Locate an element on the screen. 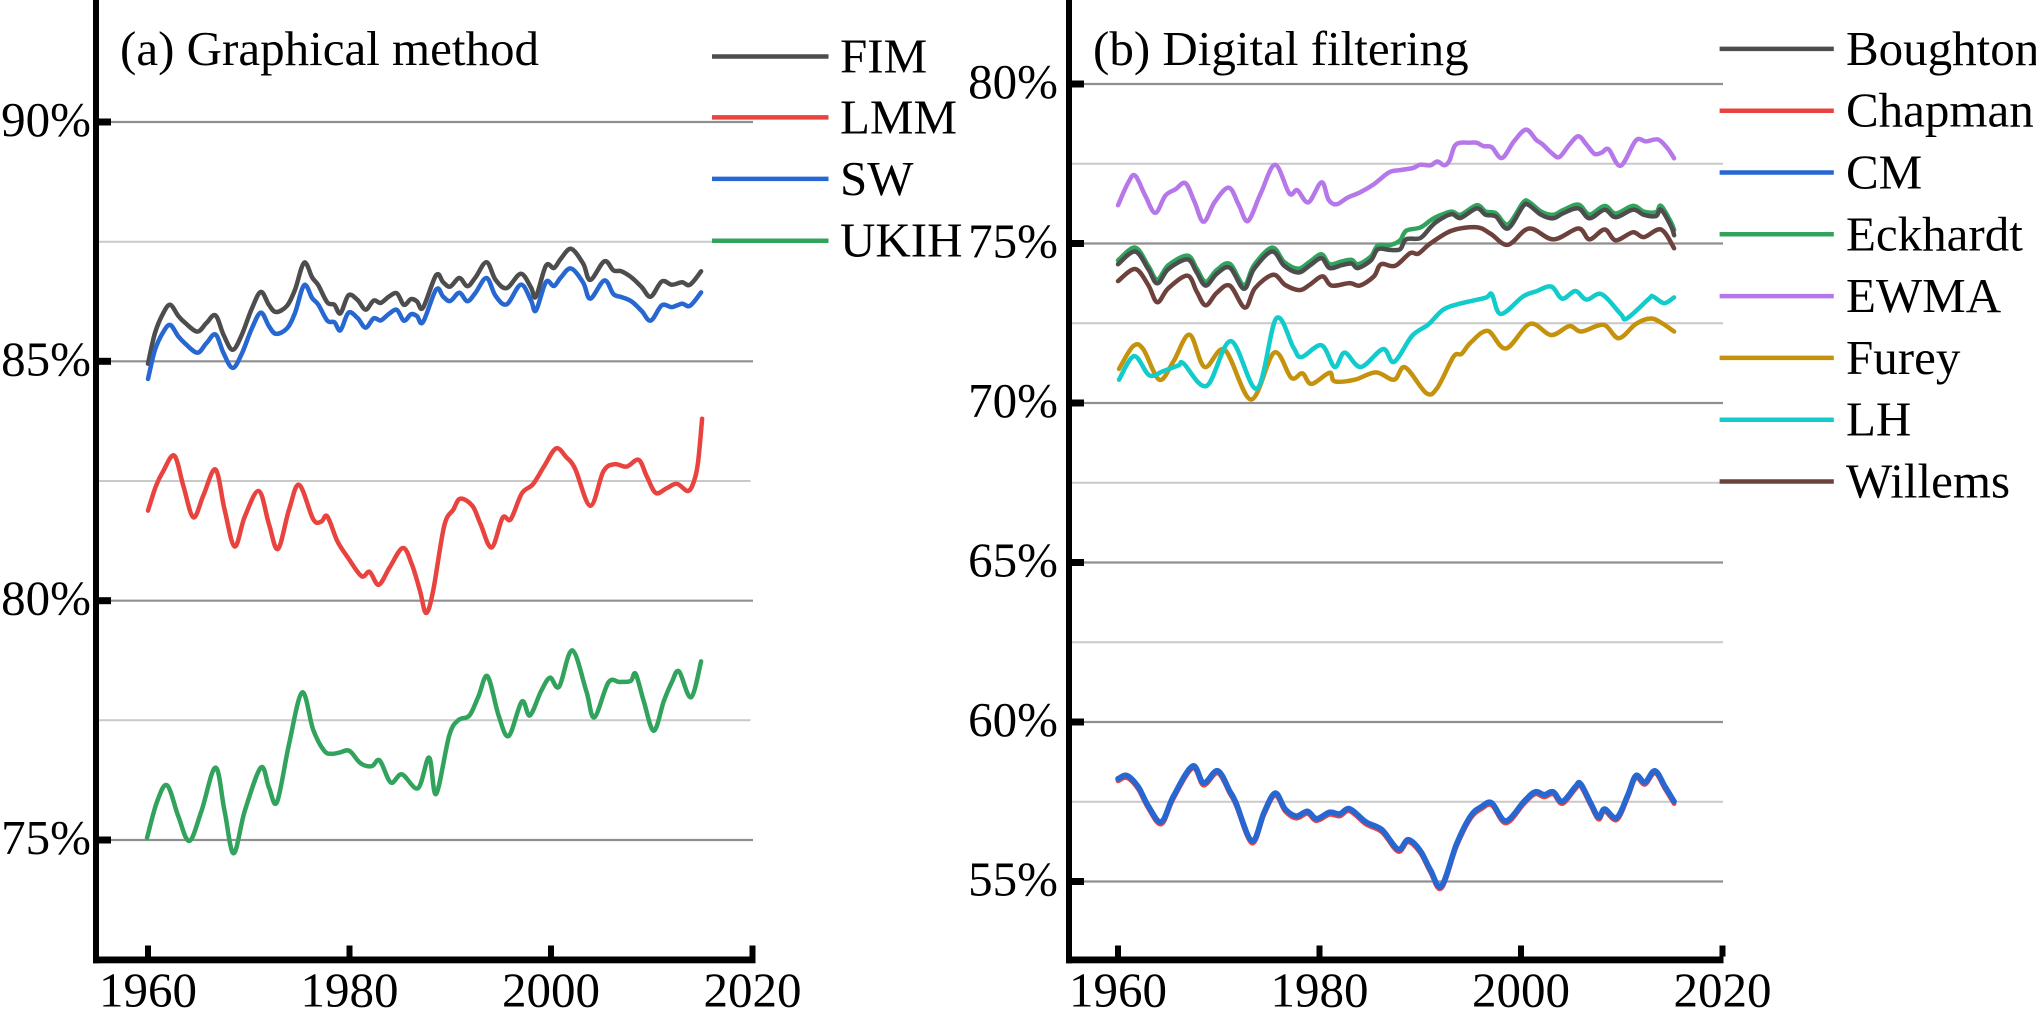 This screenshot has height=1011, width=2036. svg-text: 60% is located at coordinates (1013, 719).